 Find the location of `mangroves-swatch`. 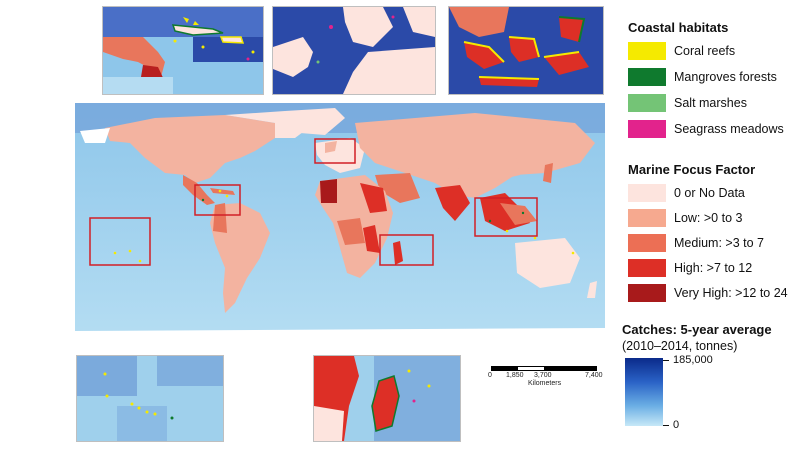

mangroves-swatch is located at coordinates (647, 77).